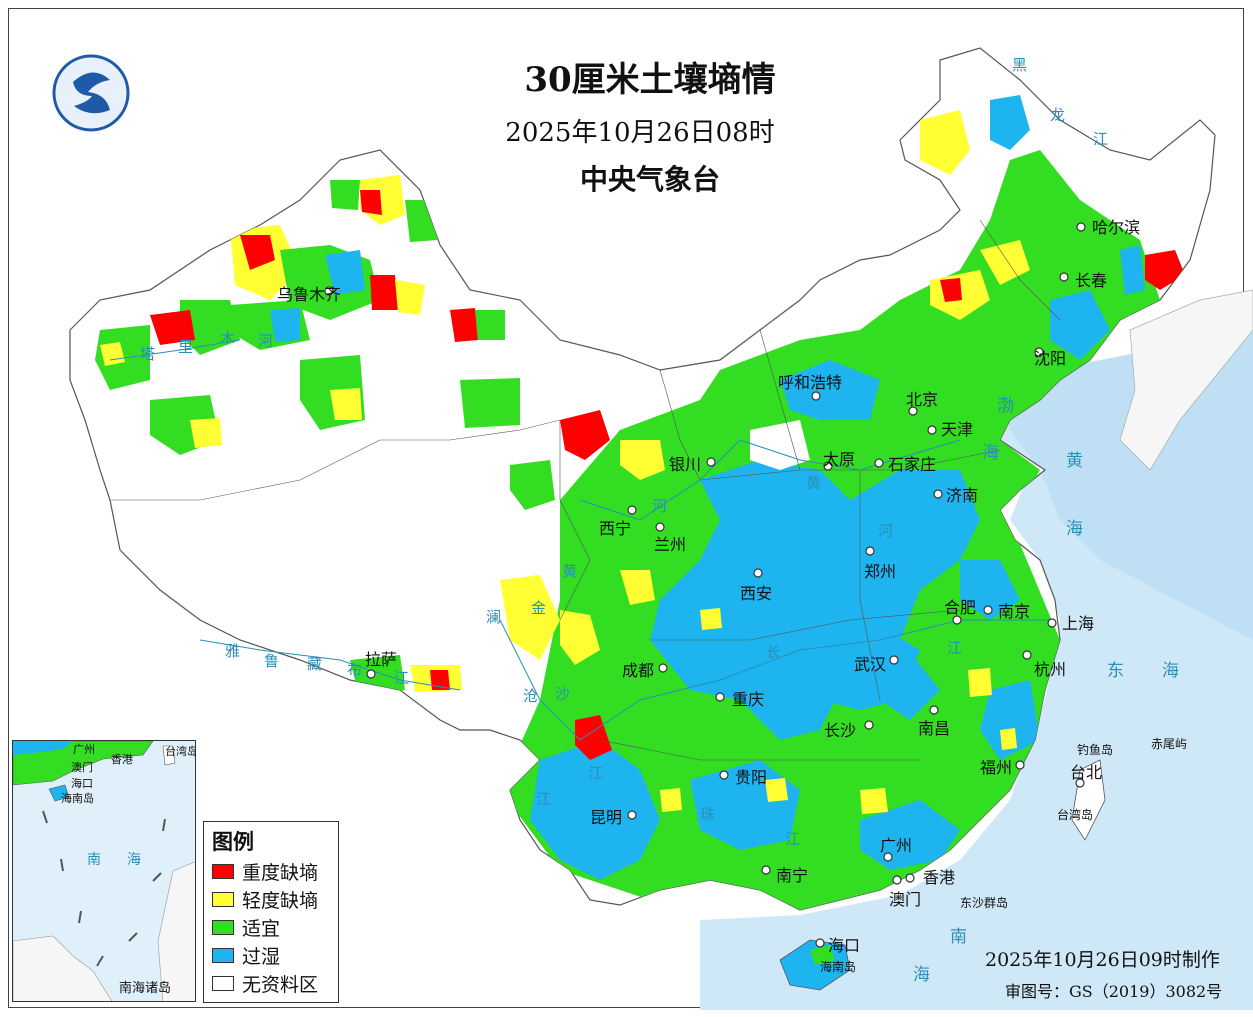  What do you see at coordinates (210, 327) in the screenshot?
I see `suitable-xj4` at bounding box center [210, 327].